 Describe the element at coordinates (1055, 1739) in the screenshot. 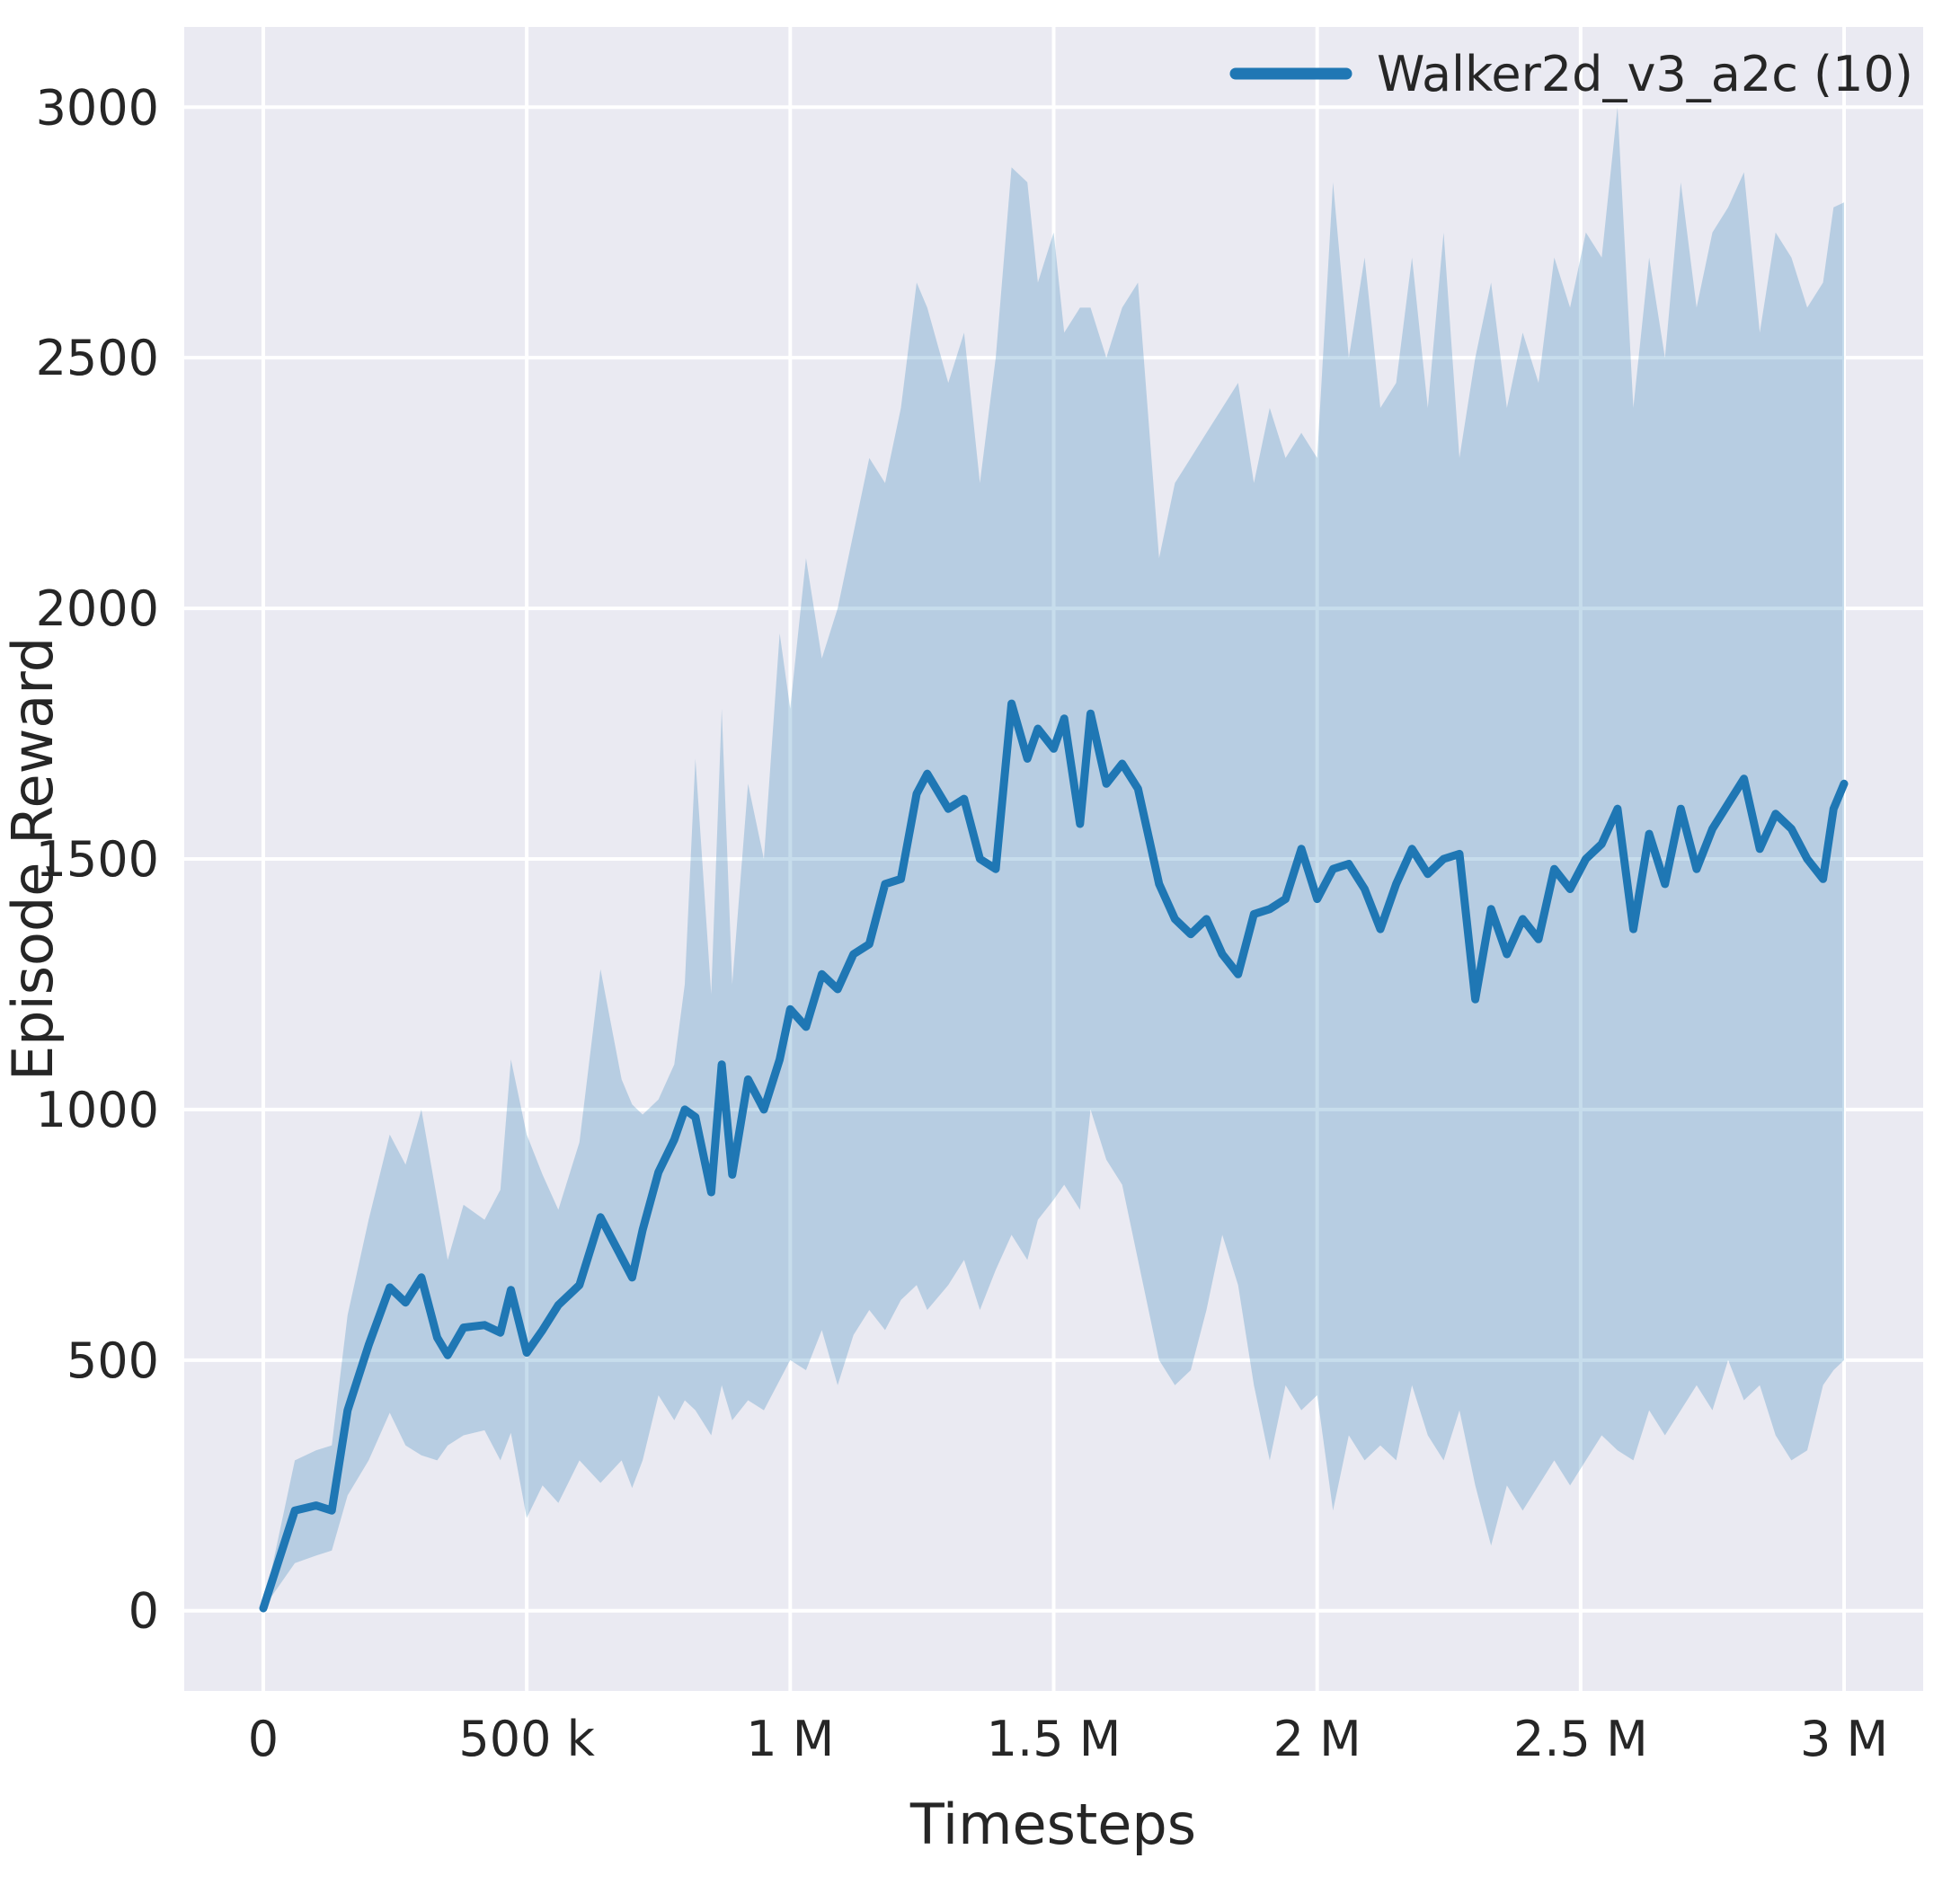

I see `x-tick-label: 1.5 M` at that location.